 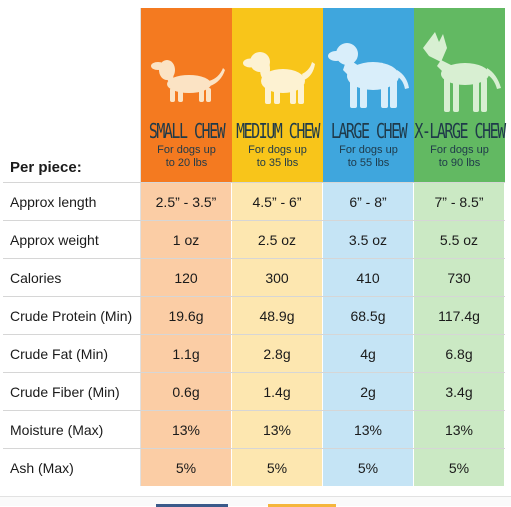 I want to click on row-label: Crude Fiber (Min), so click(x=72, y=391).